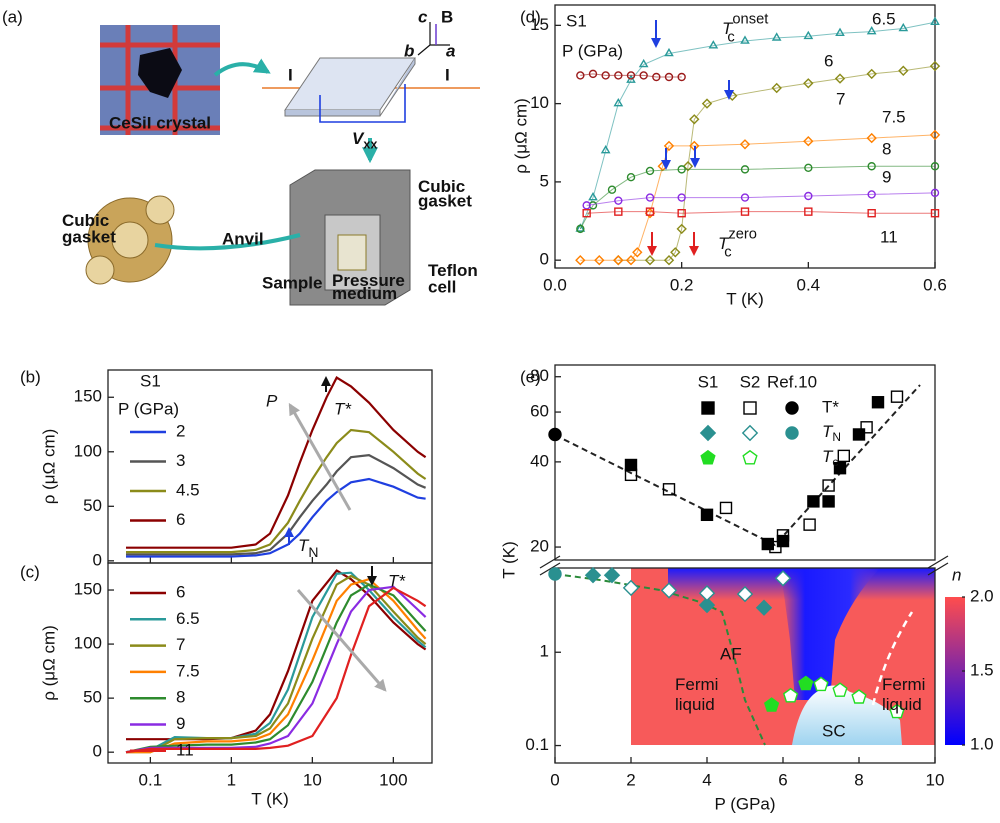 This screenshot has height=823, width=1000. What do you see at coordinates (792, 381) in the screenshot?
I see `legend-header: Ref.10` at bounding box center [792, 381].